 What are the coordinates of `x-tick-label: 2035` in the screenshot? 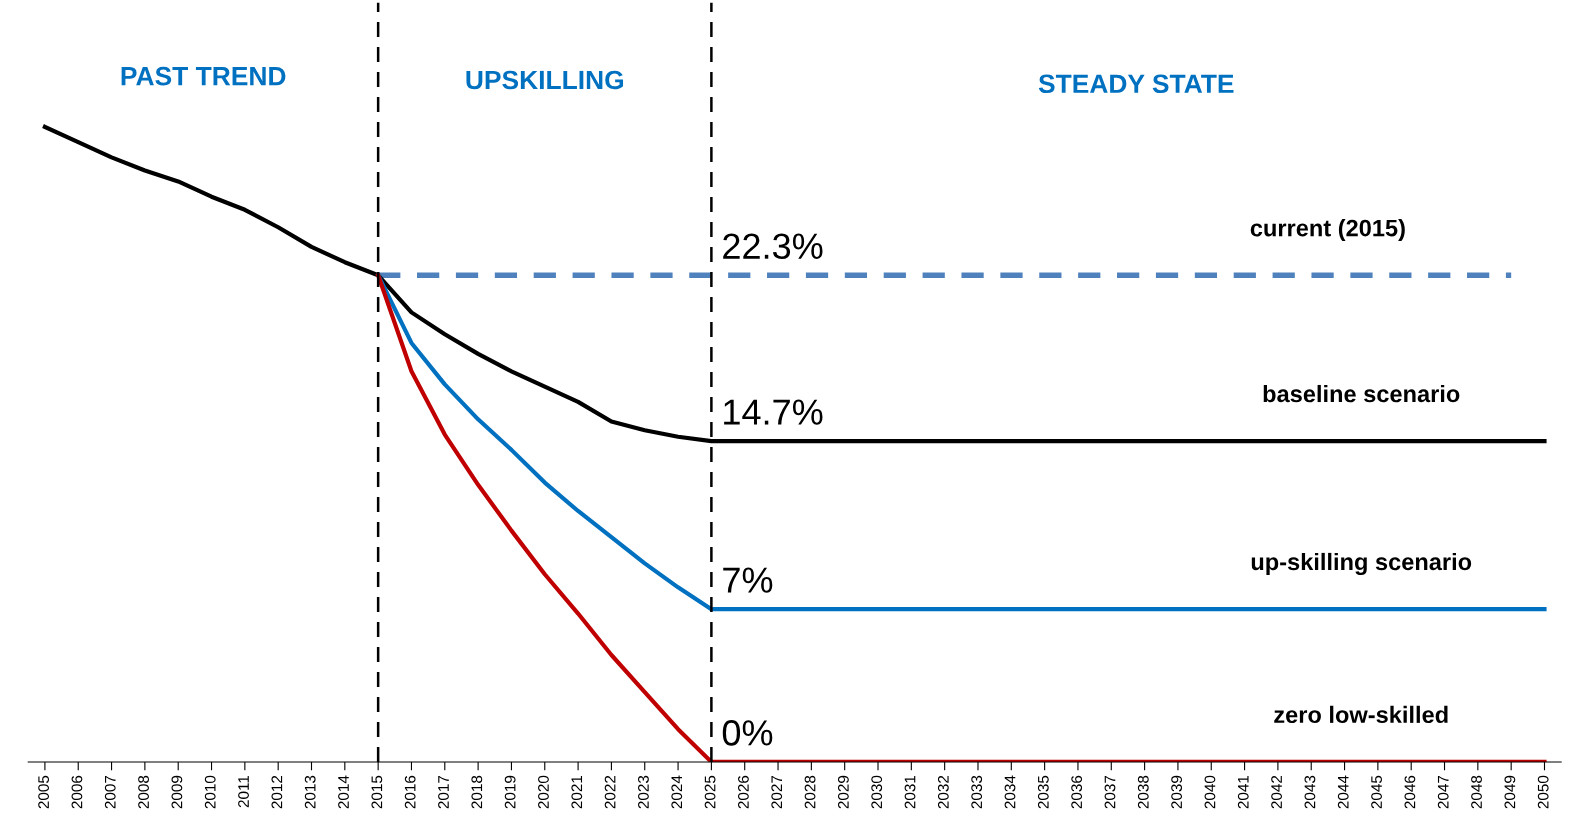 It's located at (1043, 792).